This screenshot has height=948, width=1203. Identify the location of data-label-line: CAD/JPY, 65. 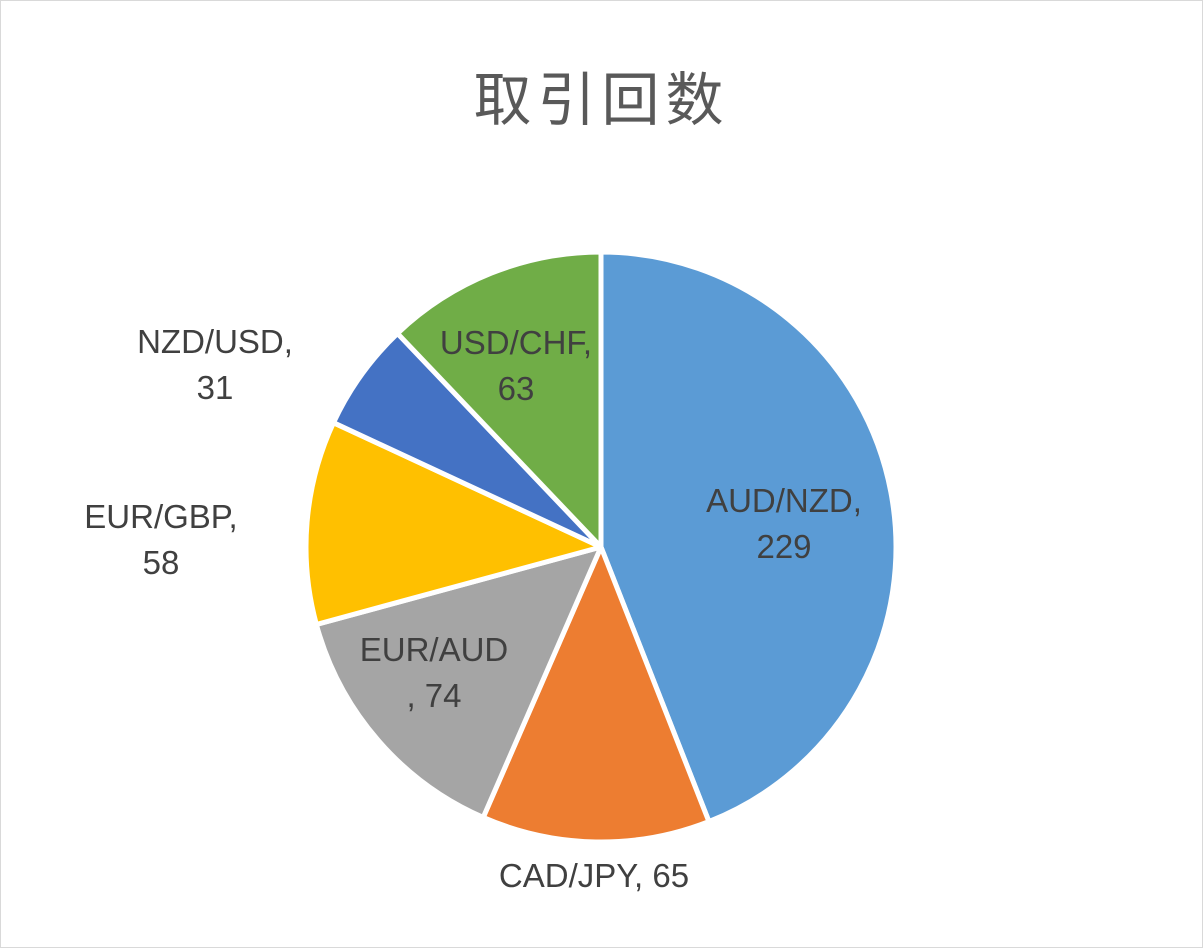
(594, 875).